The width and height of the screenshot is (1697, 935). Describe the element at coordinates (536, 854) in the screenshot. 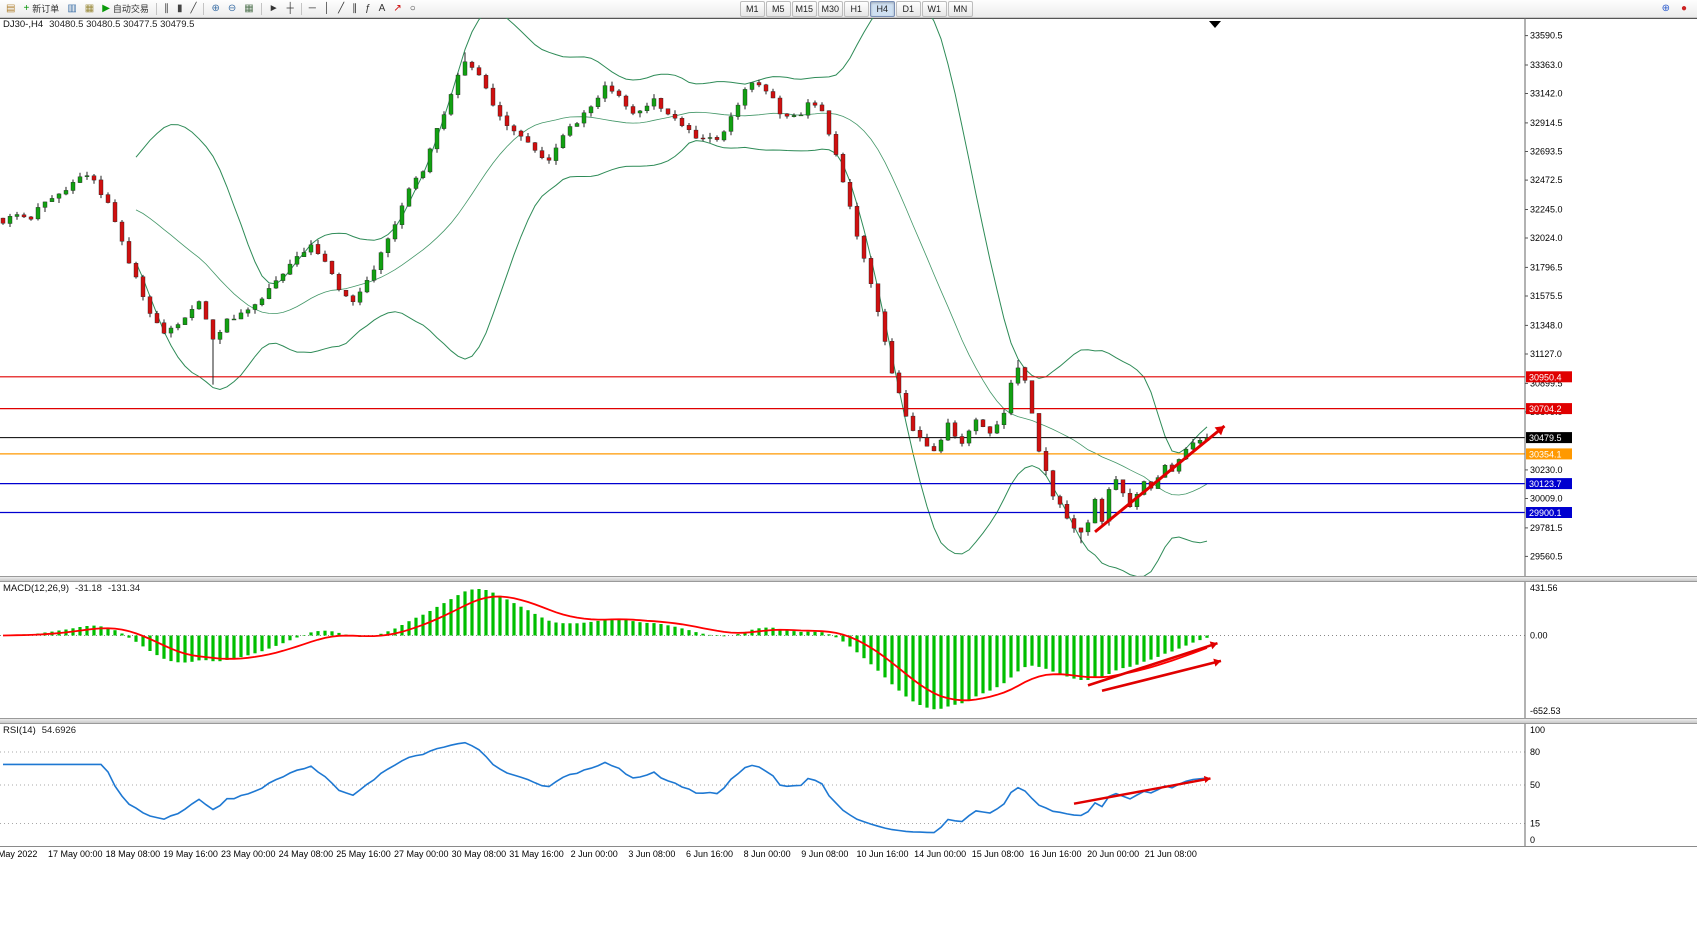

I see `time-axis-label: 31 May 16:00` at that location.